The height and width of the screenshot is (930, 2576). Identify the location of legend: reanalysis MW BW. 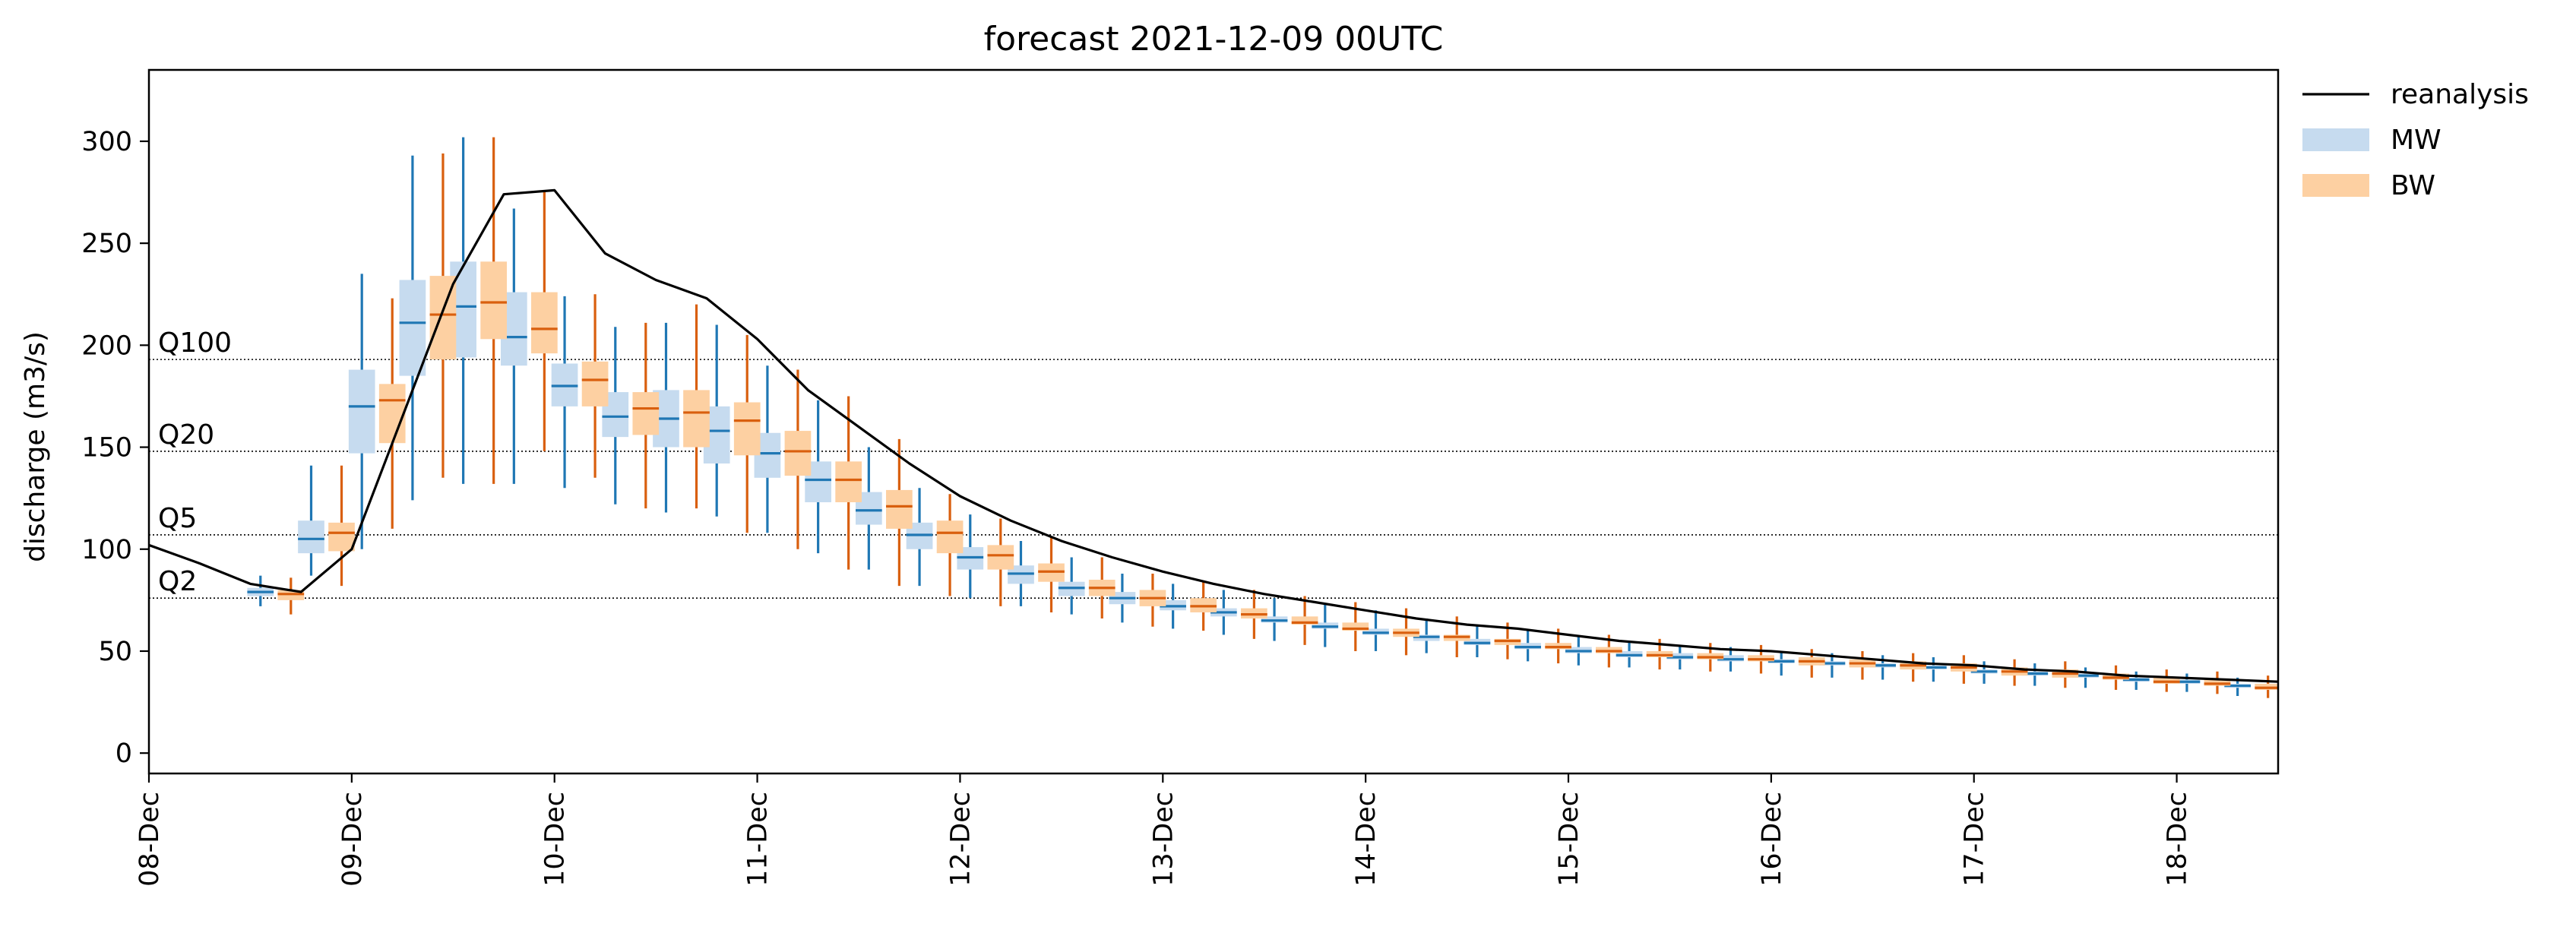
(2415, 140).